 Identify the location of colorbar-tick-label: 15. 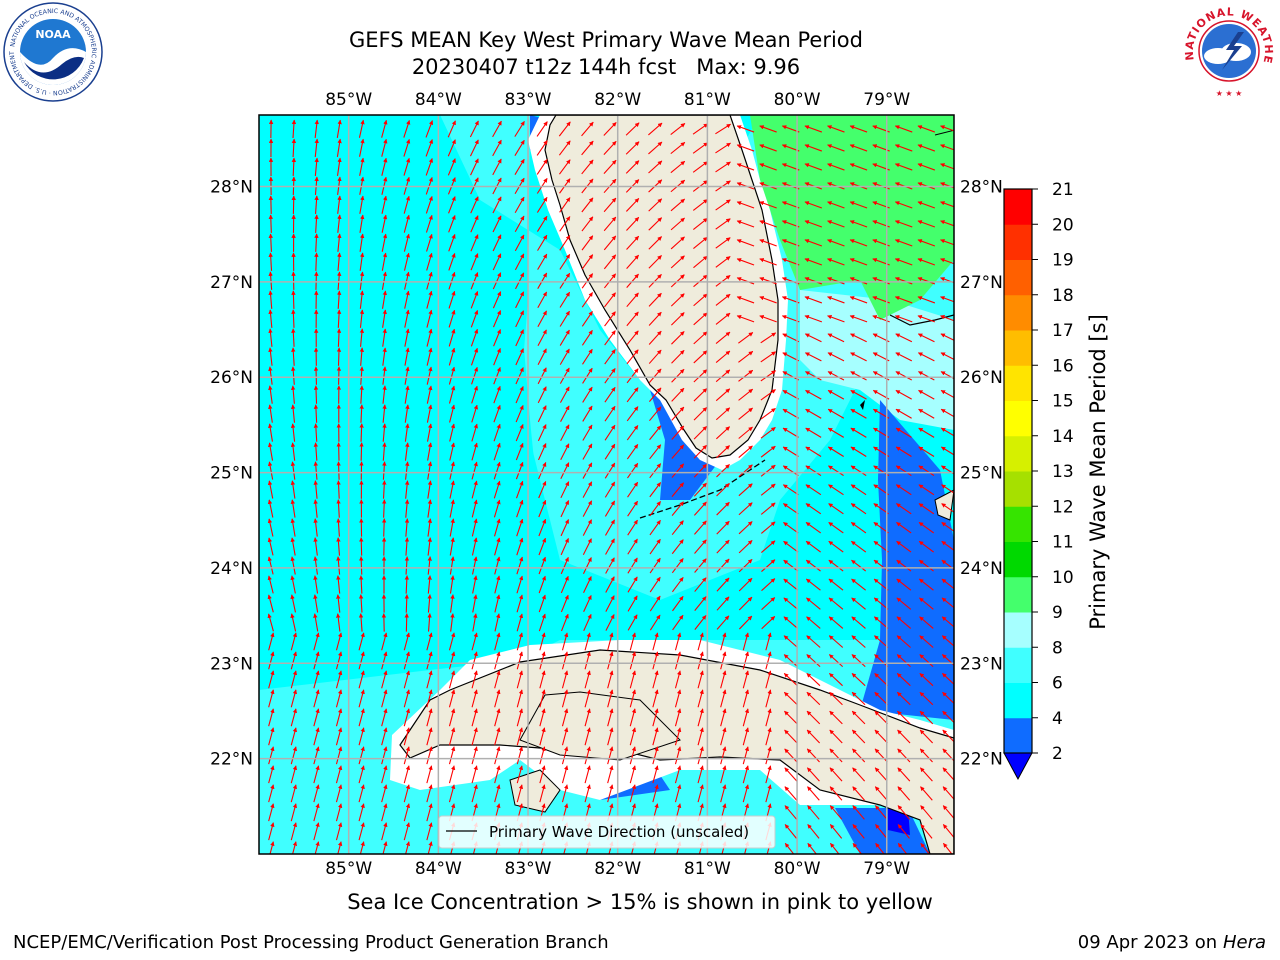
(1063, 402).